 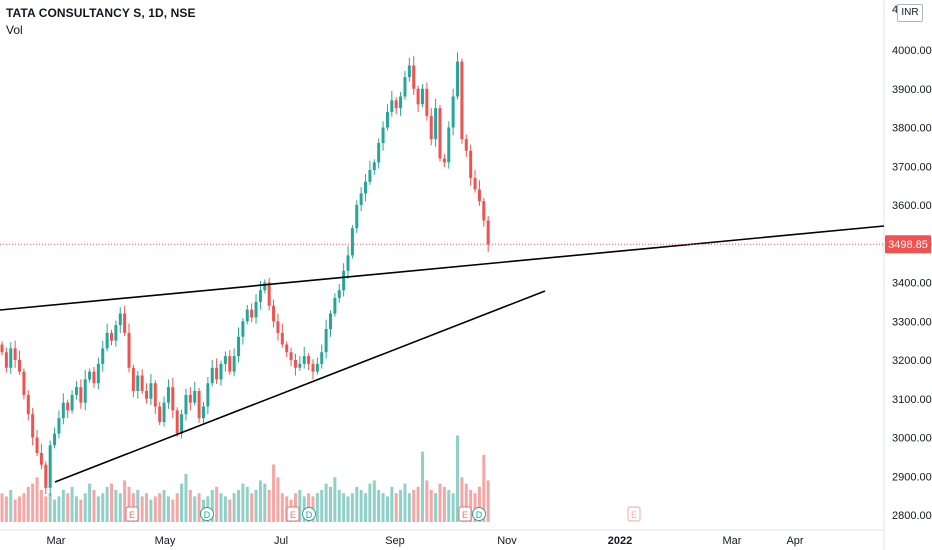 I want to click on event-marker-label: D, so click(x=309, y=515).